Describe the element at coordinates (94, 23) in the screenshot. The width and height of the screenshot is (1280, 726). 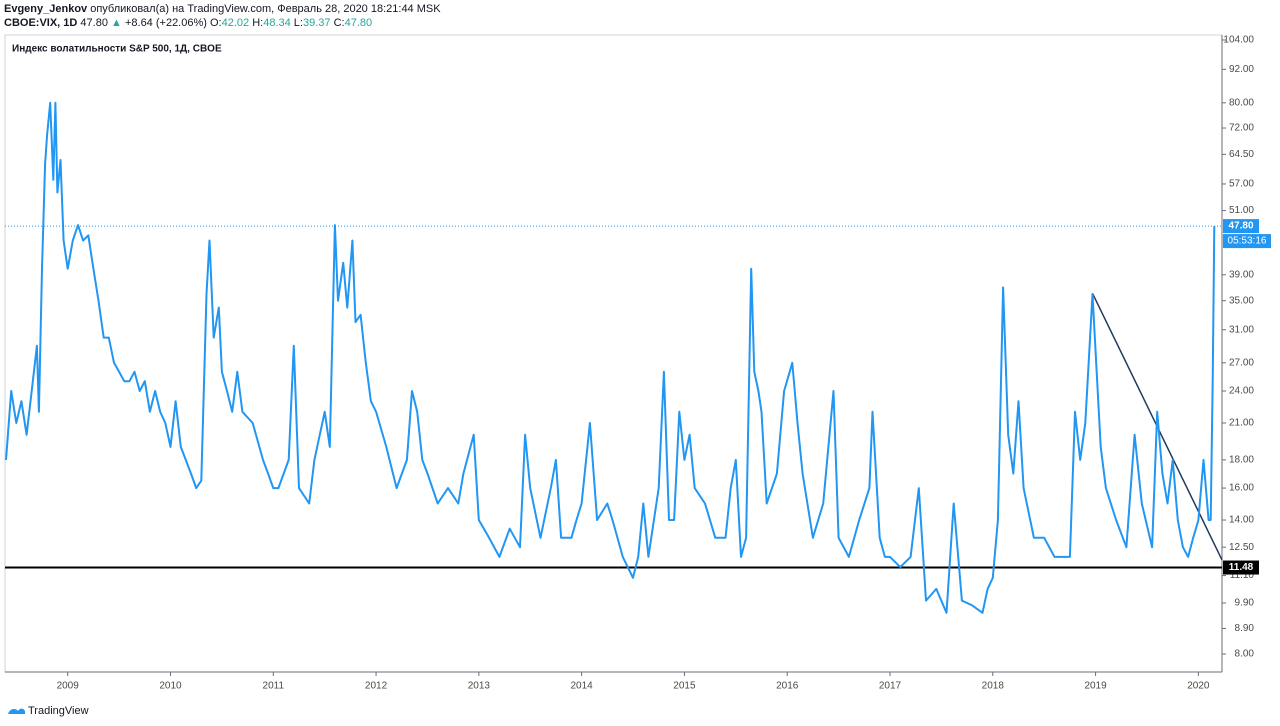
I see `last: 47.80` at that location.